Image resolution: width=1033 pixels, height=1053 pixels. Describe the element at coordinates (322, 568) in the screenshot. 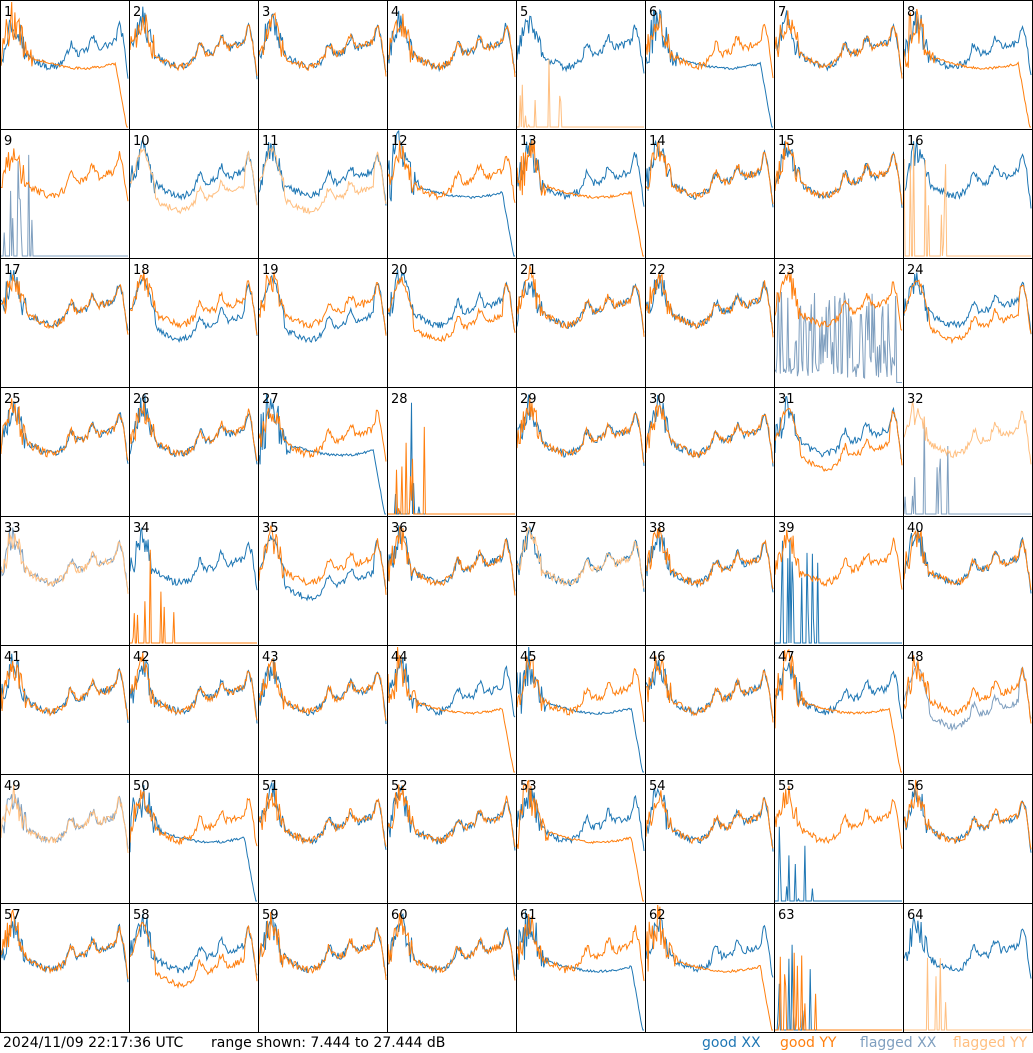

I see `panel-35-xx-line` at that location.